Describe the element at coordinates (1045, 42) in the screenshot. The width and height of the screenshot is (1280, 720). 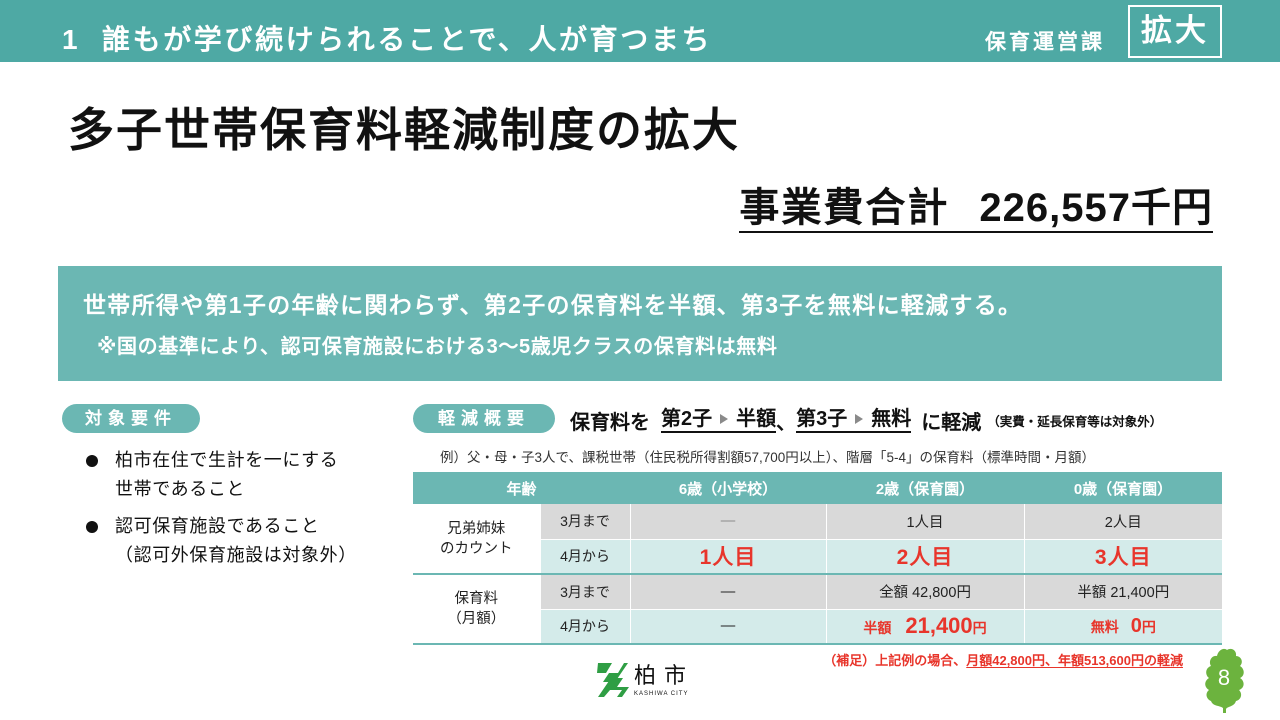
I see `department-name: 保育運営課` at that location.